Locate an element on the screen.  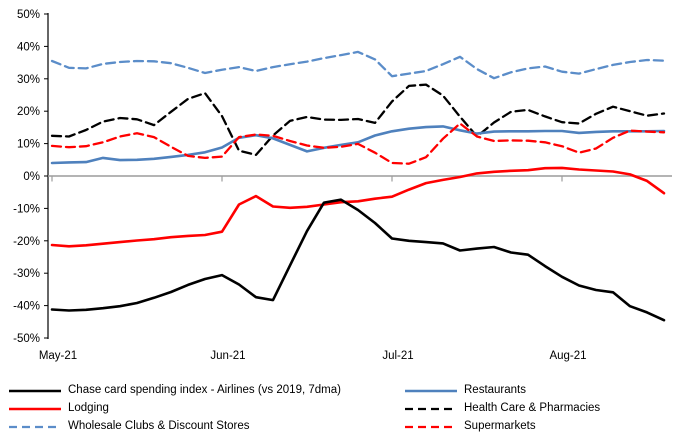
legend-item: Health Care & Pharmacies is located at coordinates (502, 408).